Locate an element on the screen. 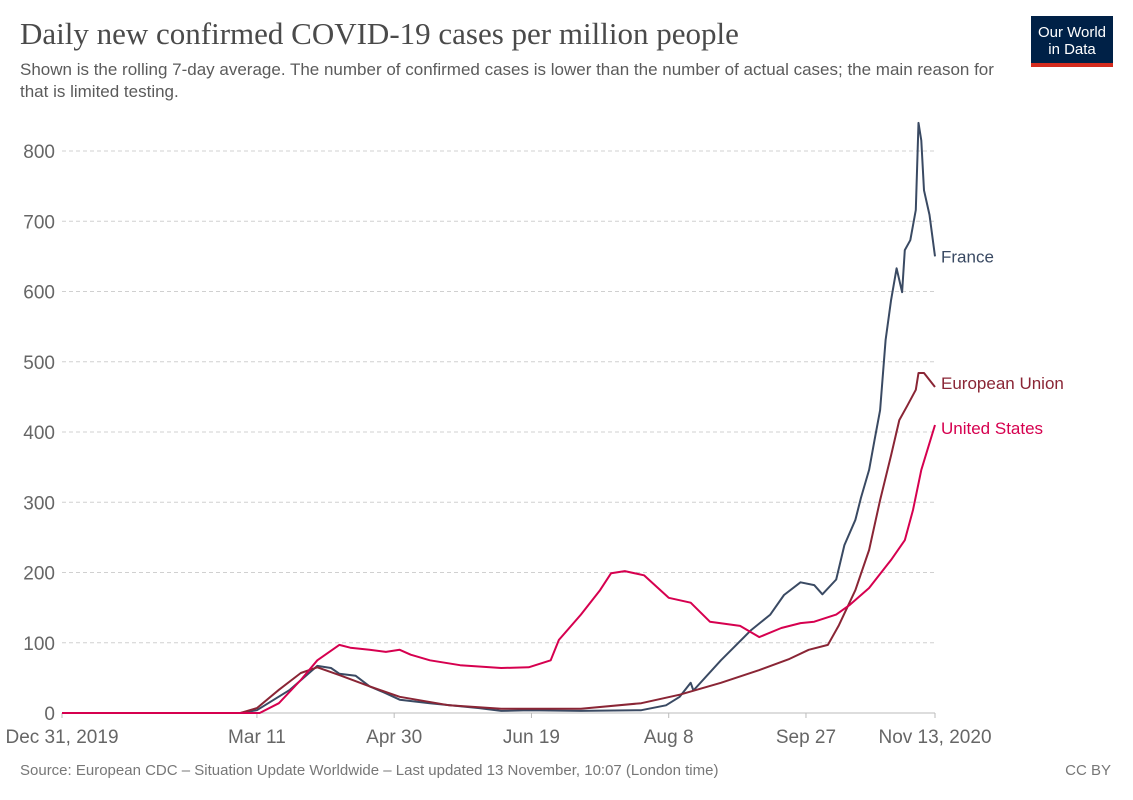  y-tick-label: 0 is located at coordinates (49, 714).